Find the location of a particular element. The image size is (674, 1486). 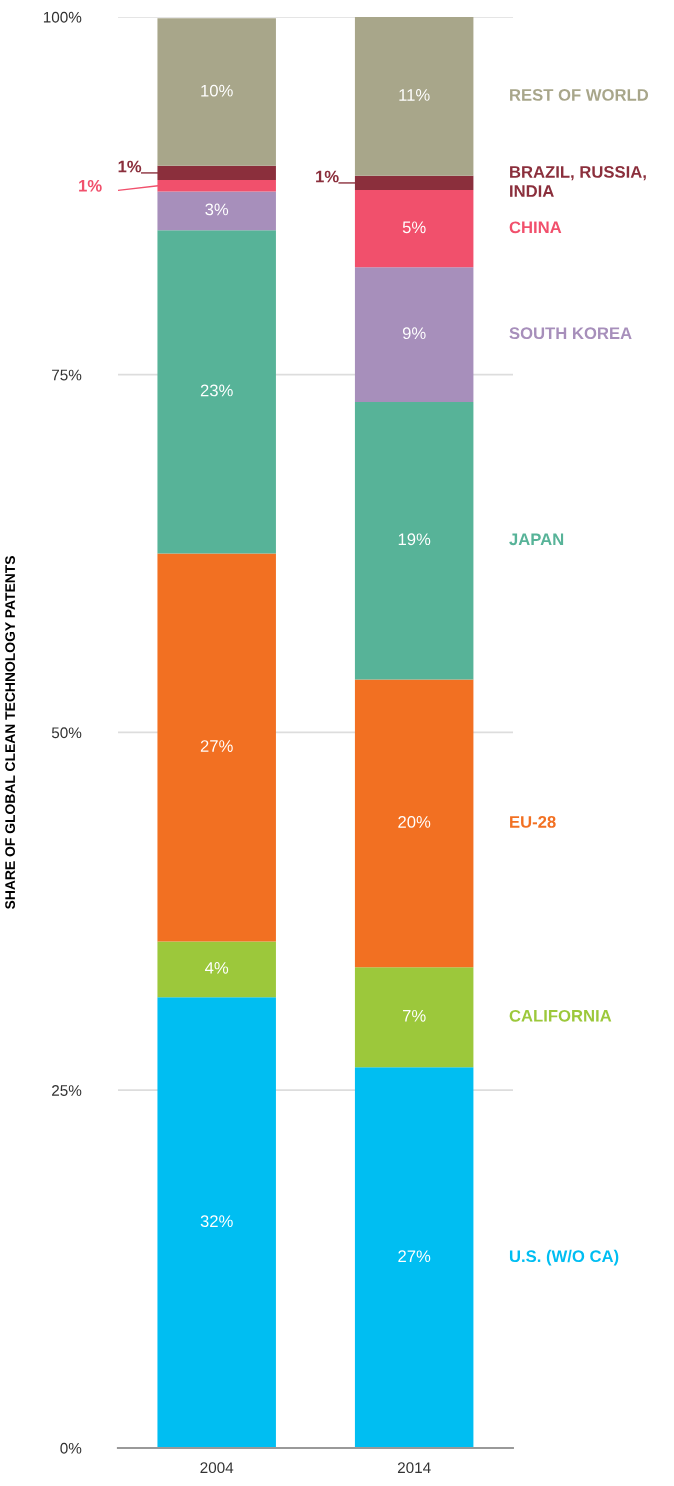

x-tick-label: 2004 is located at coordinates (217, 1468).